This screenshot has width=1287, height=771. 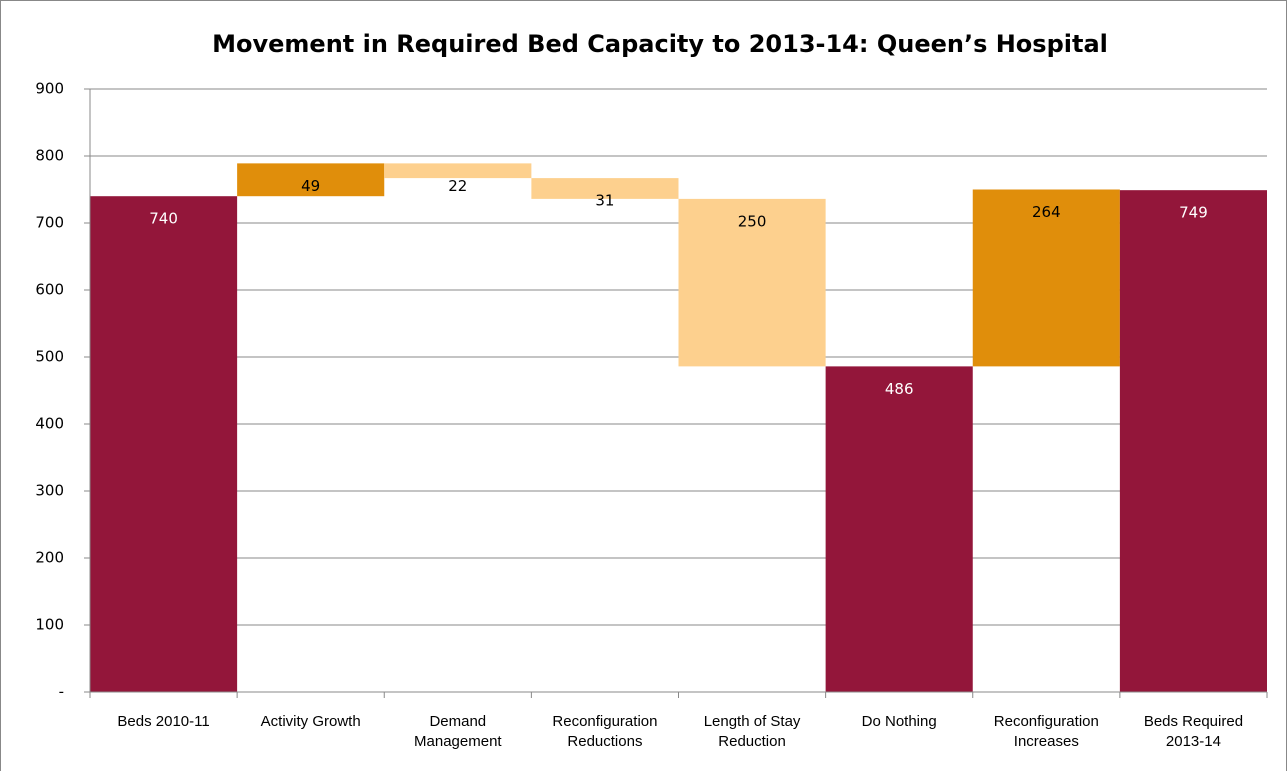 What do you see at coordinates (163, 219) in the screenshot?
I see `data-label: 740` at bounding box center [163, 219].